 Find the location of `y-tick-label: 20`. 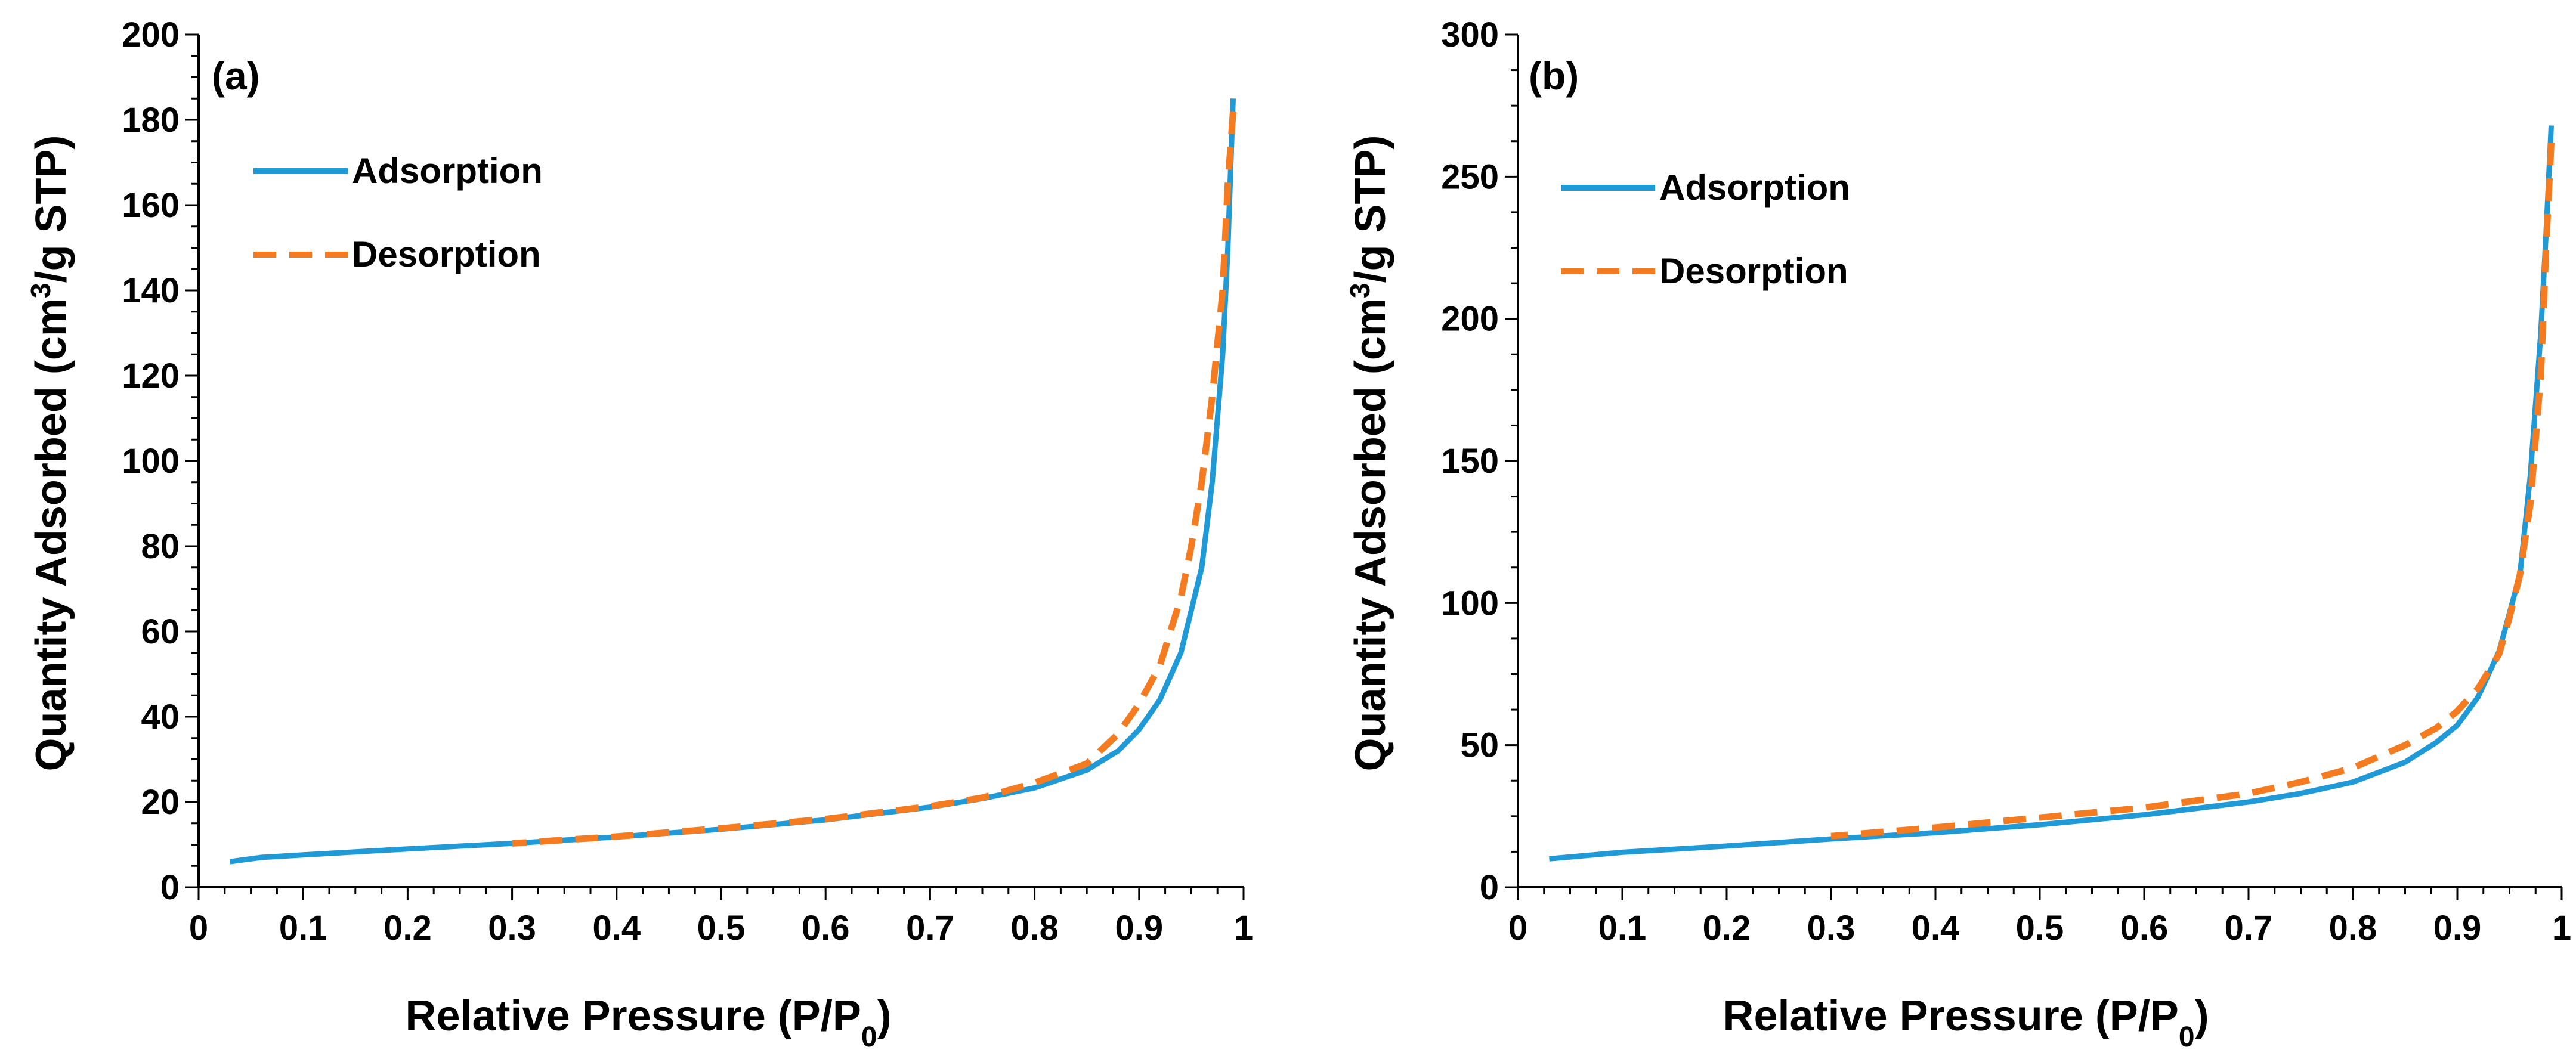

y-tick-label: 20 is located at coordinates (160, 802).